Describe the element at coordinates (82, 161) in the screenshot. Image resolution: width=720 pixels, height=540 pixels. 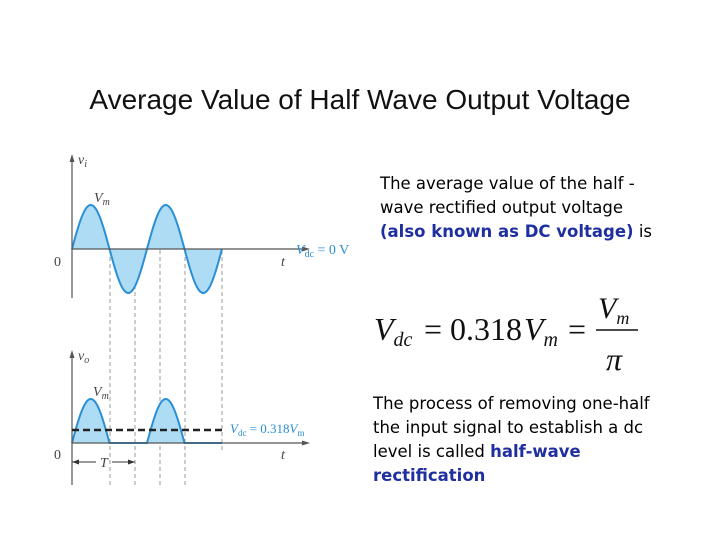
I see `input-axis-label: vi` at that location.